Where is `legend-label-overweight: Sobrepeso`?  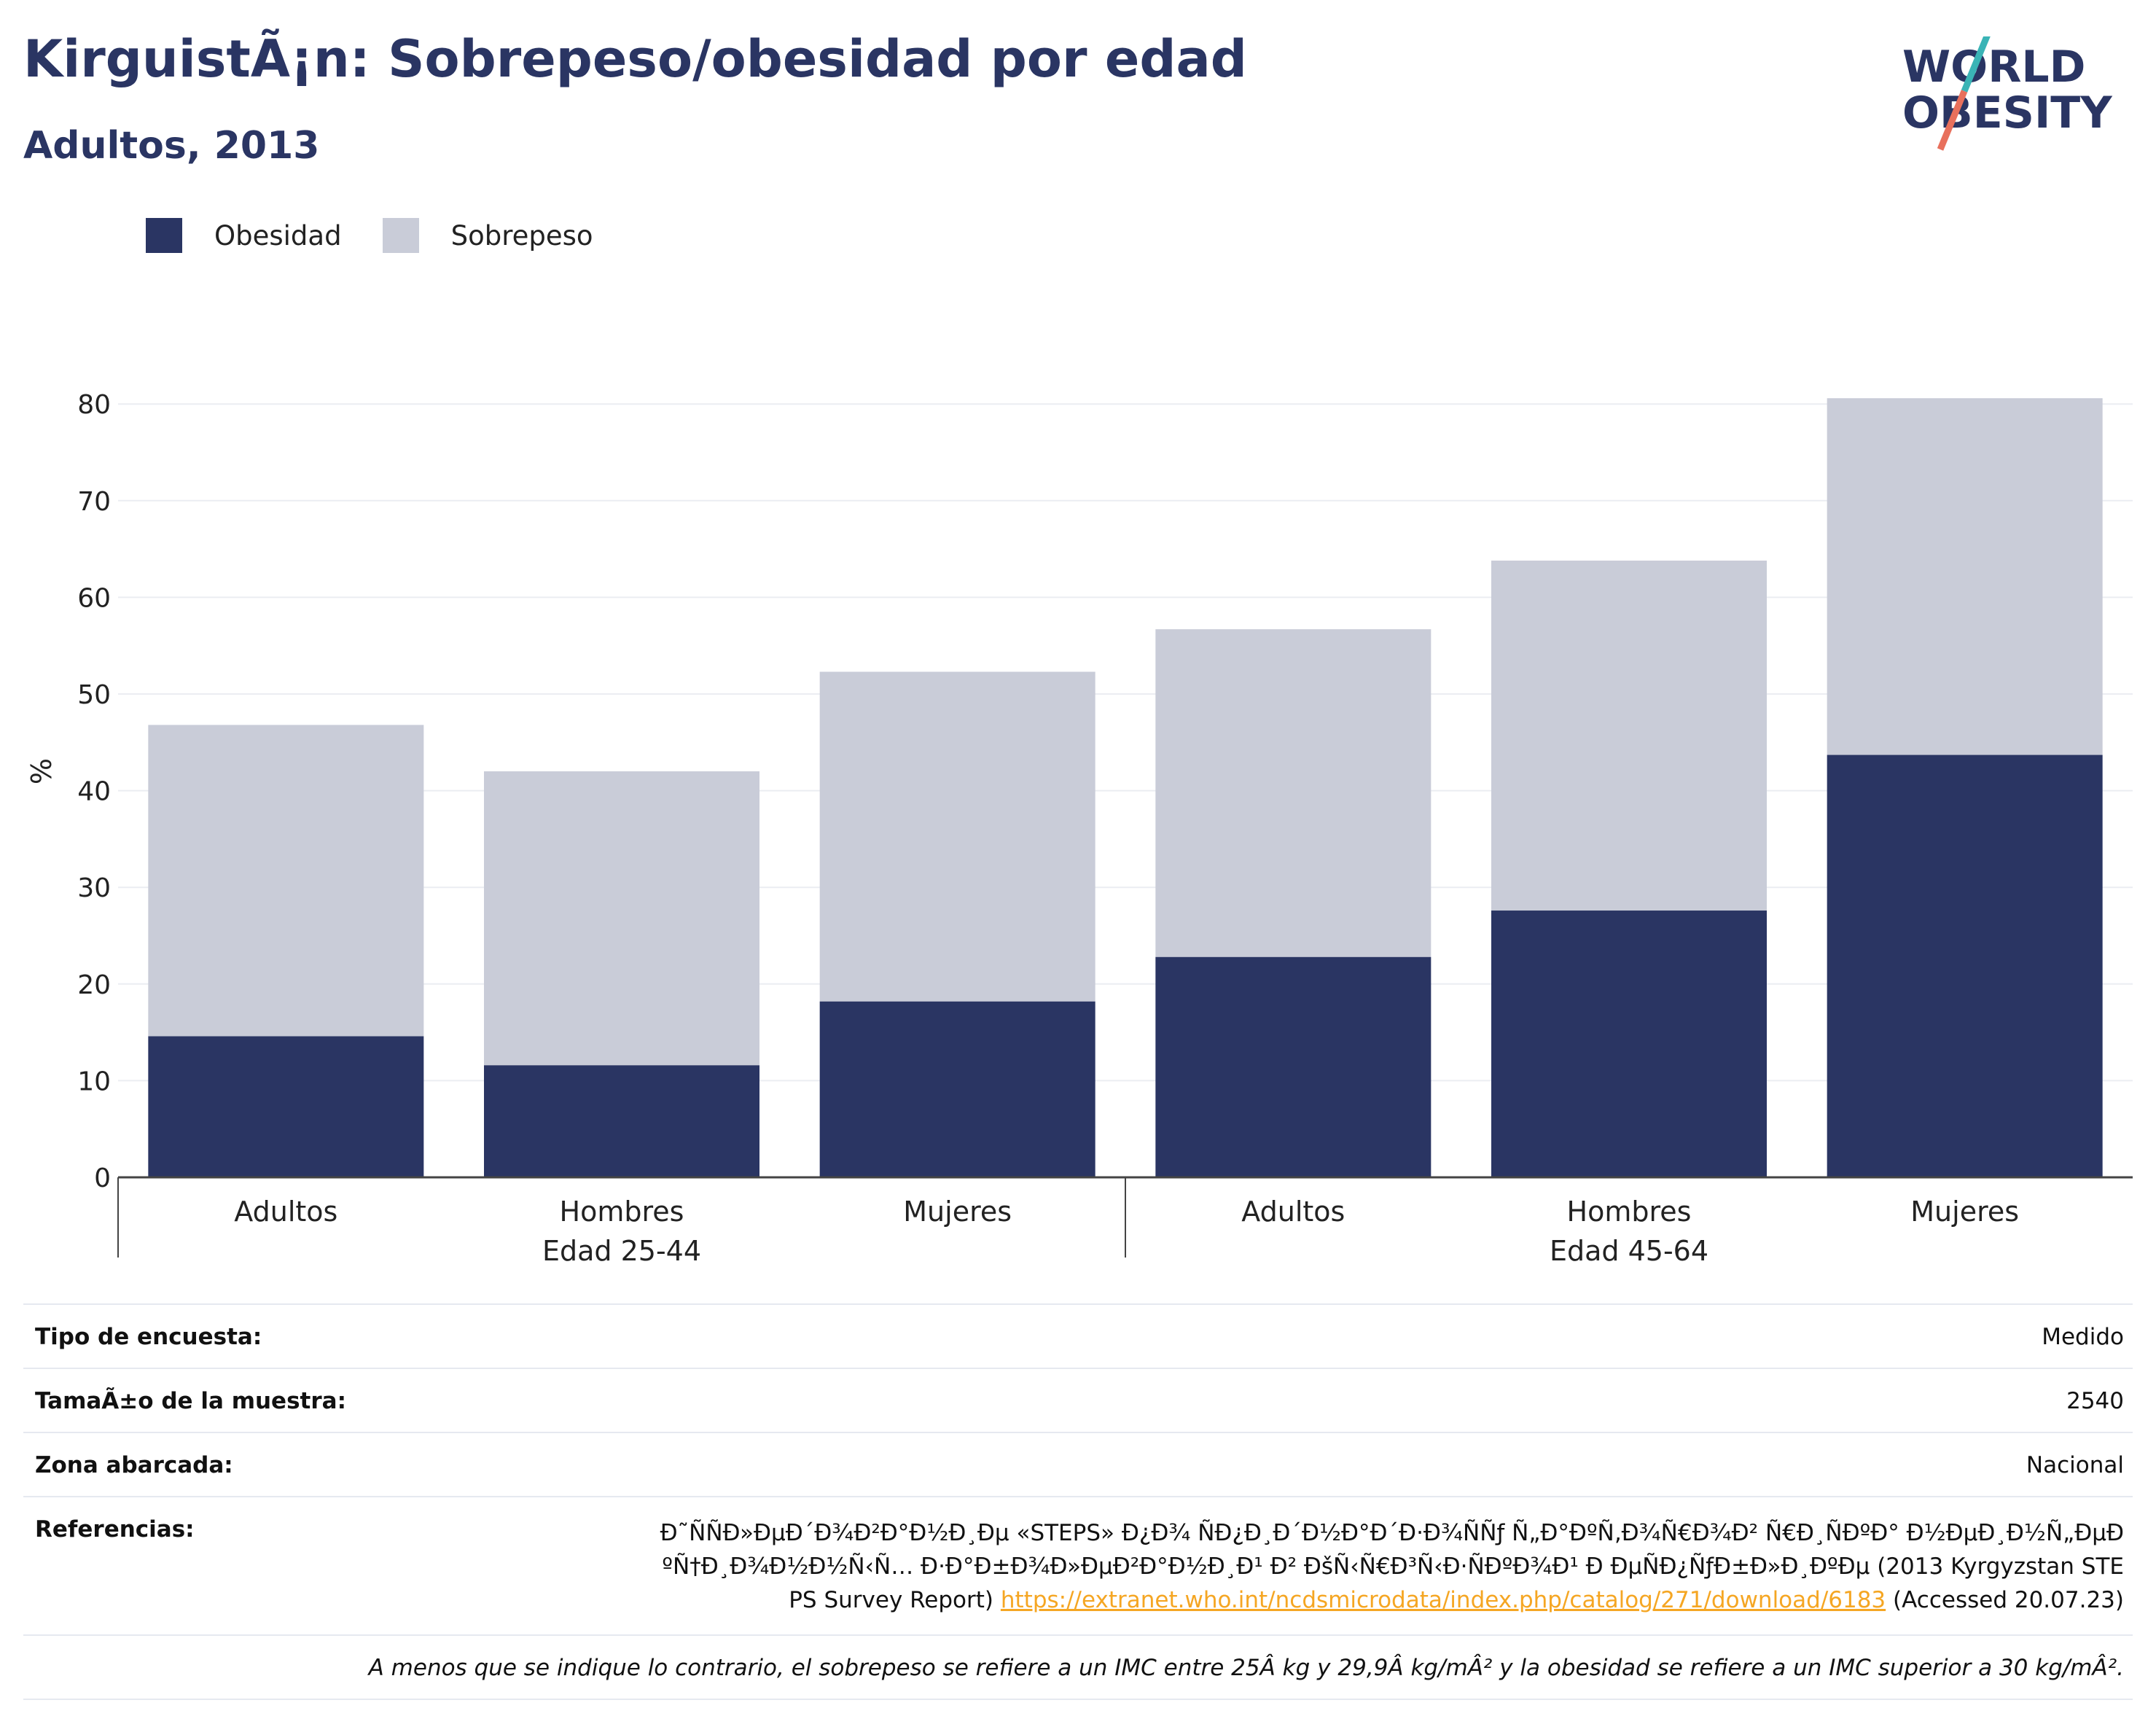 legend-label-overweight: Sobrepeso is located at coordinates (522, 235).